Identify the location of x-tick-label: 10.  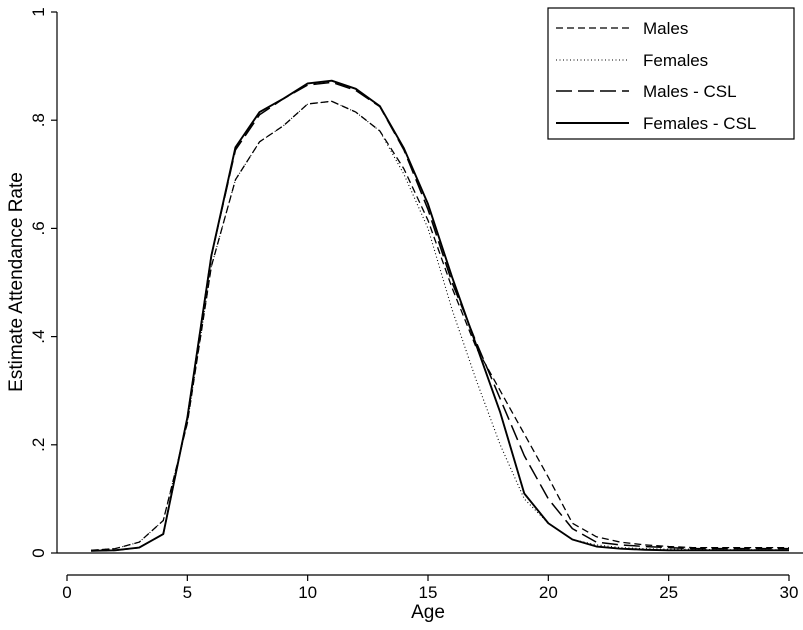
(307, 592).